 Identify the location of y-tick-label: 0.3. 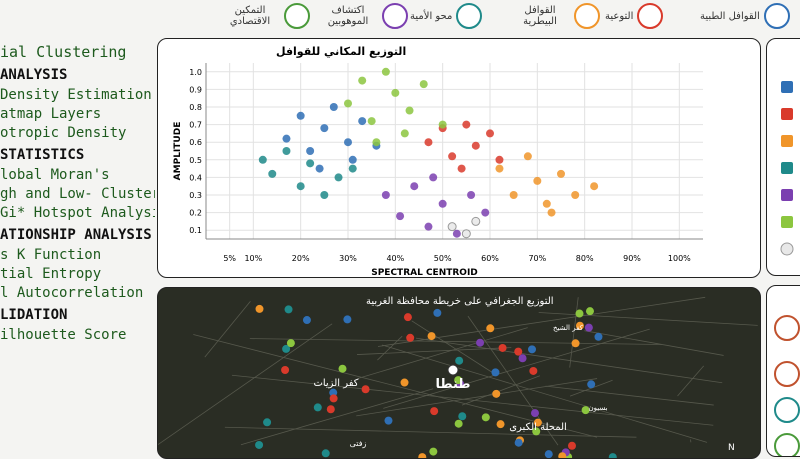
(195, 195).